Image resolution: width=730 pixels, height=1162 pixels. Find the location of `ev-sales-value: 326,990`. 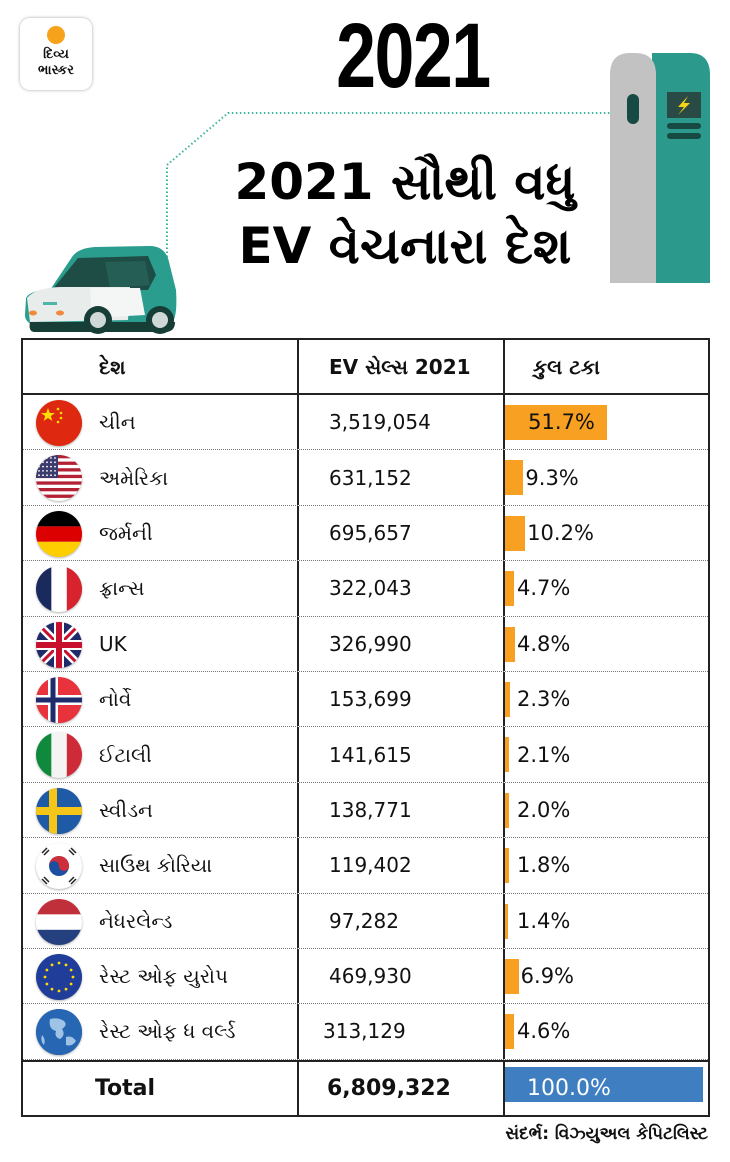

ev-sales-value: 326,990 is located at coordinates (402, 643).